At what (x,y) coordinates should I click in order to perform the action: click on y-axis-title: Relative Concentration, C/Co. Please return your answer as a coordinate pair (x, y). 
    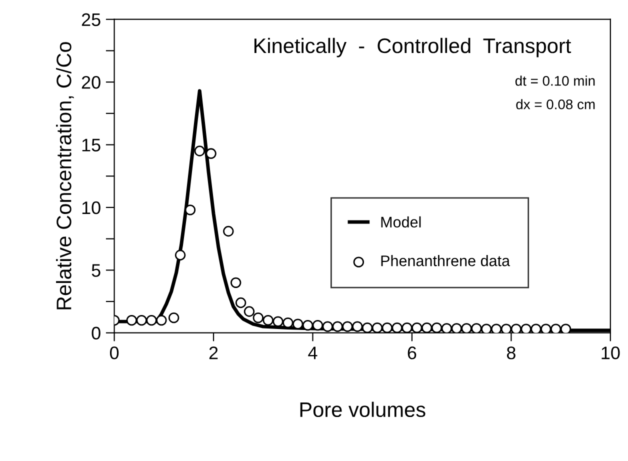
    Looking at the image, I should click on (65, 176).